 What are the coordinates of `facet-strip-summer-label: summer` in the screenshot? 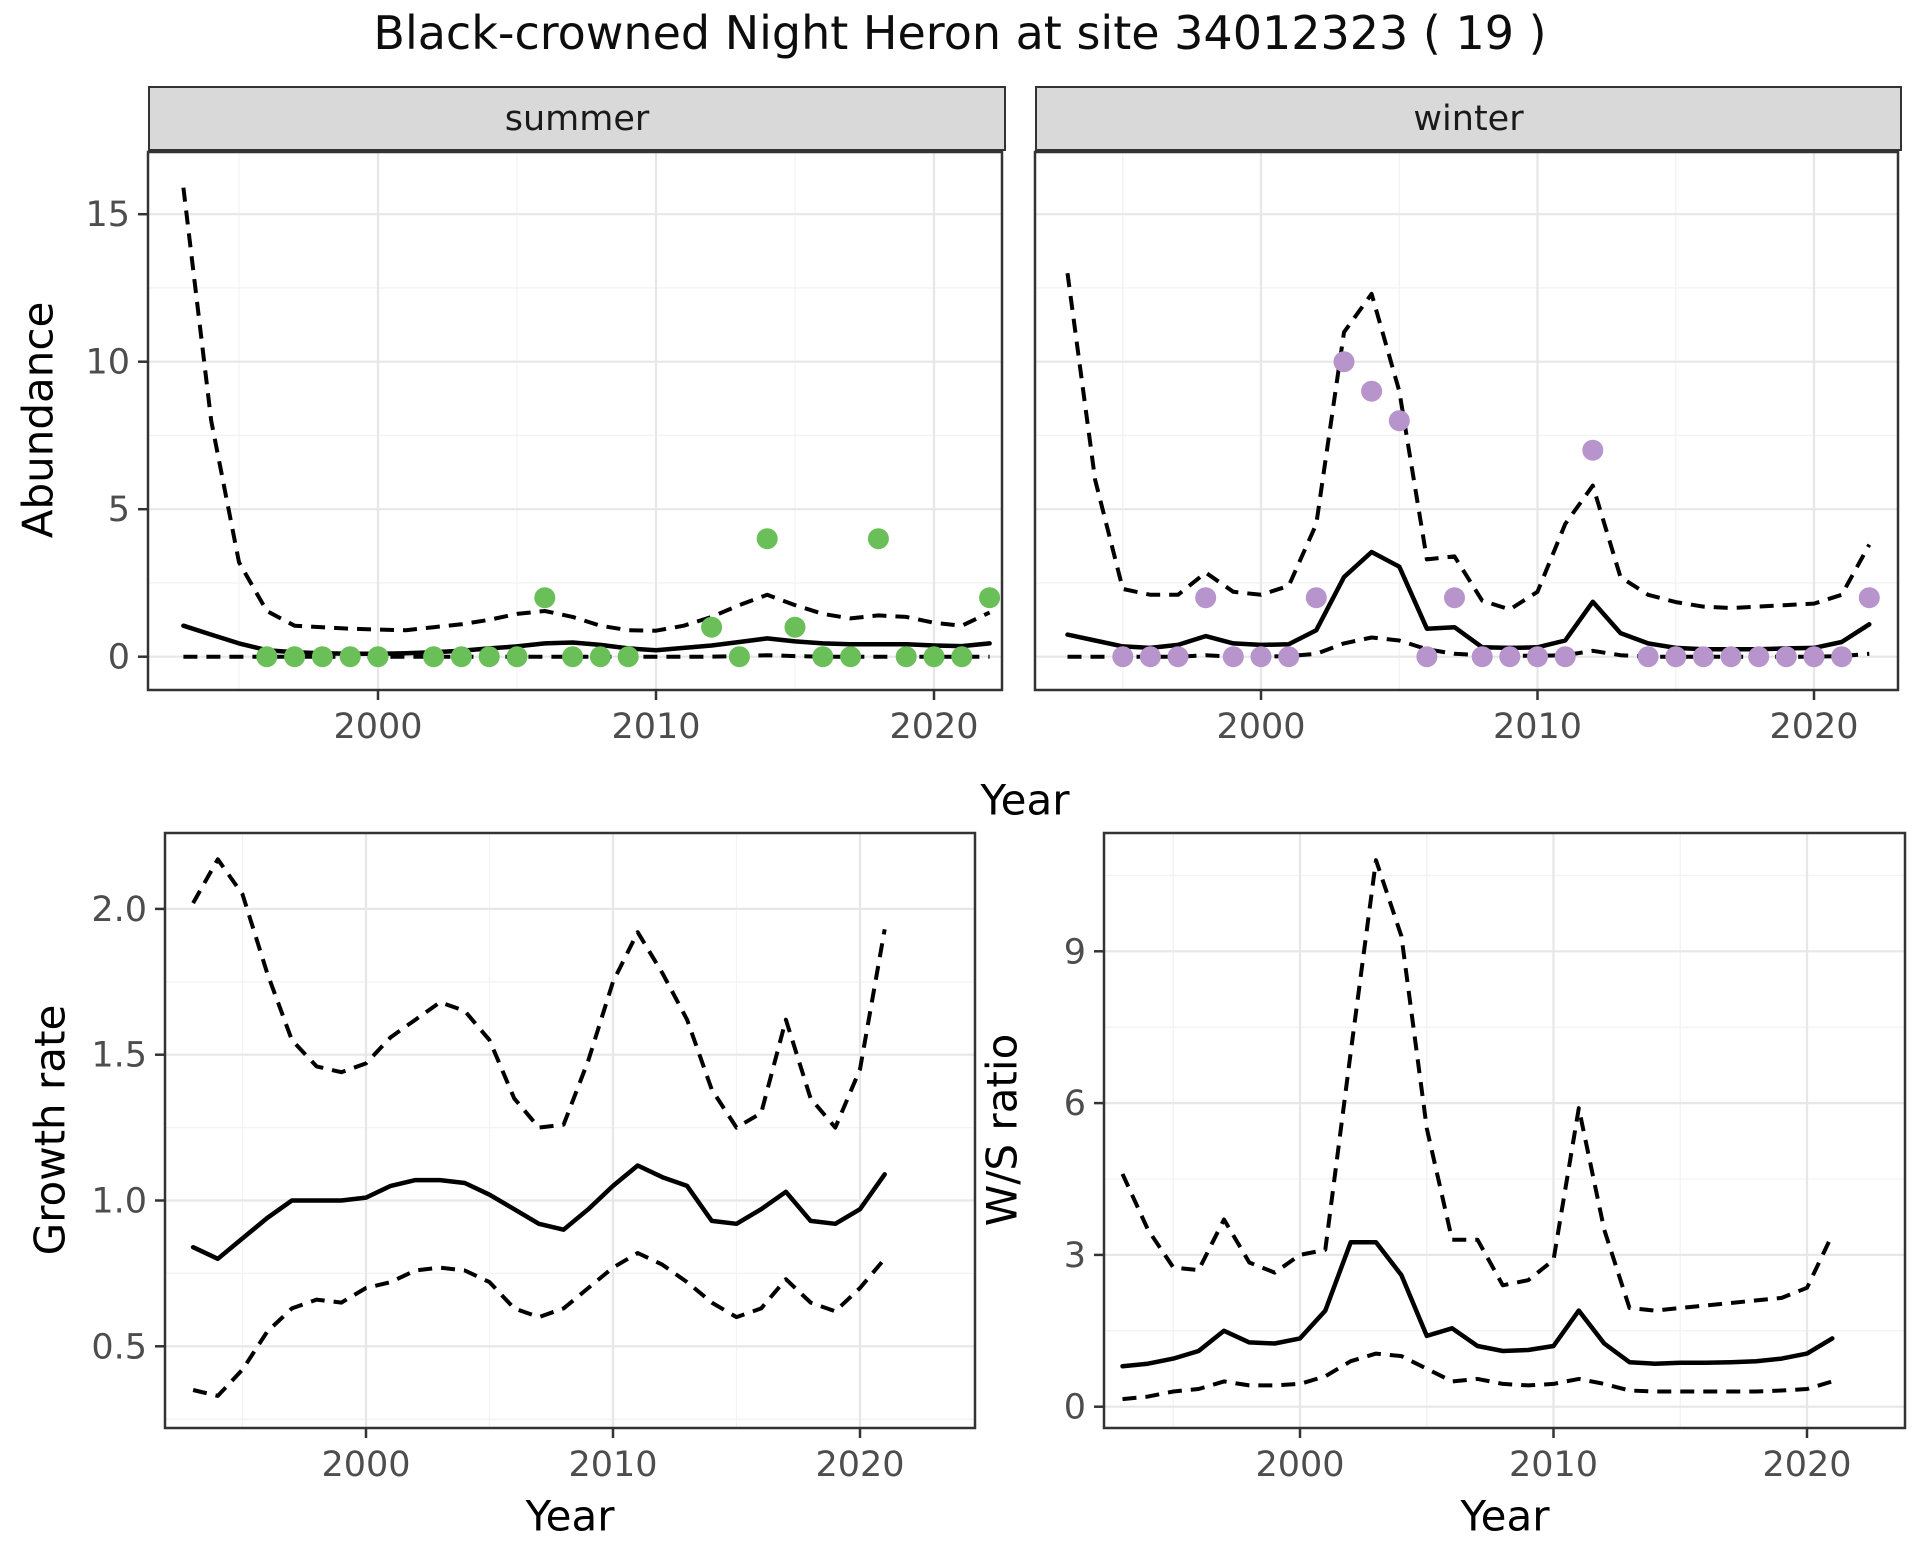 It's located at (577, 118).